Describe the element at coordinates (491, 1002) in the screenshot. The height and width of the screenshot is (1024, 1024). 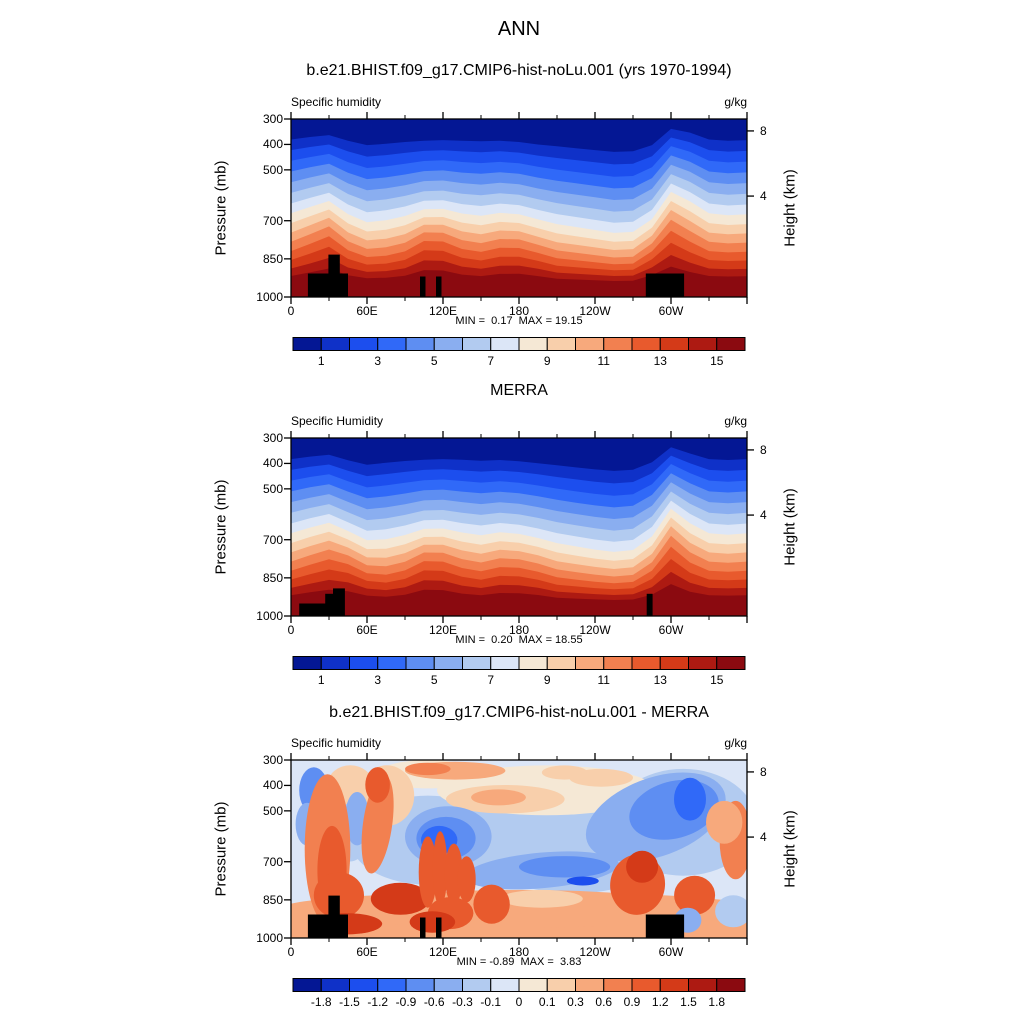
I see `colorbar-tick-label: -0.1` at that location.